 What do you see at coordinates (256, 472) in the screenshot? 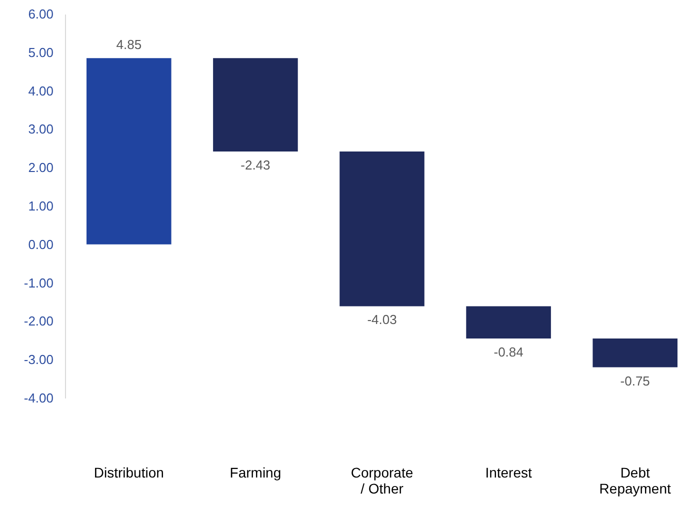
I see `x-tick-label: Farming` at bounding box center [256, 472].